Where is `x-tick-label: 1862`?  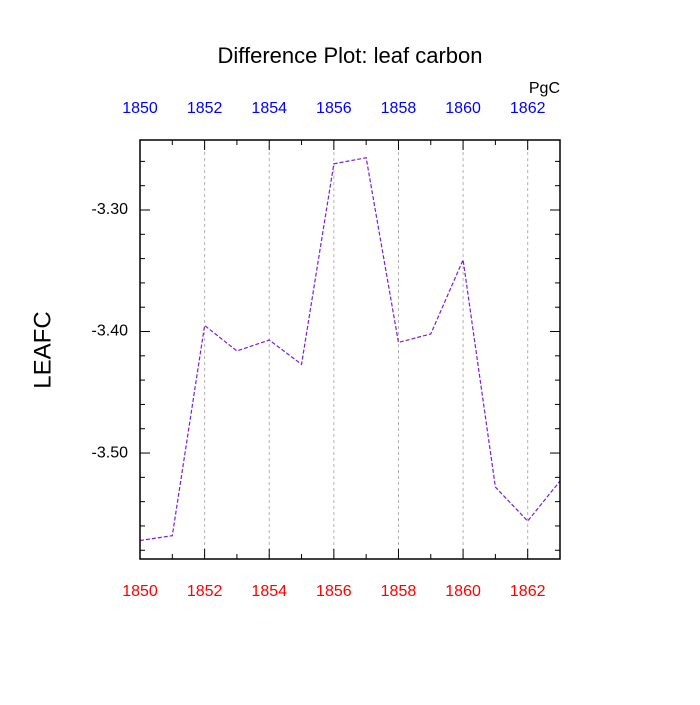
x-tick-label: 1862 is located at coordinates (528, 591).